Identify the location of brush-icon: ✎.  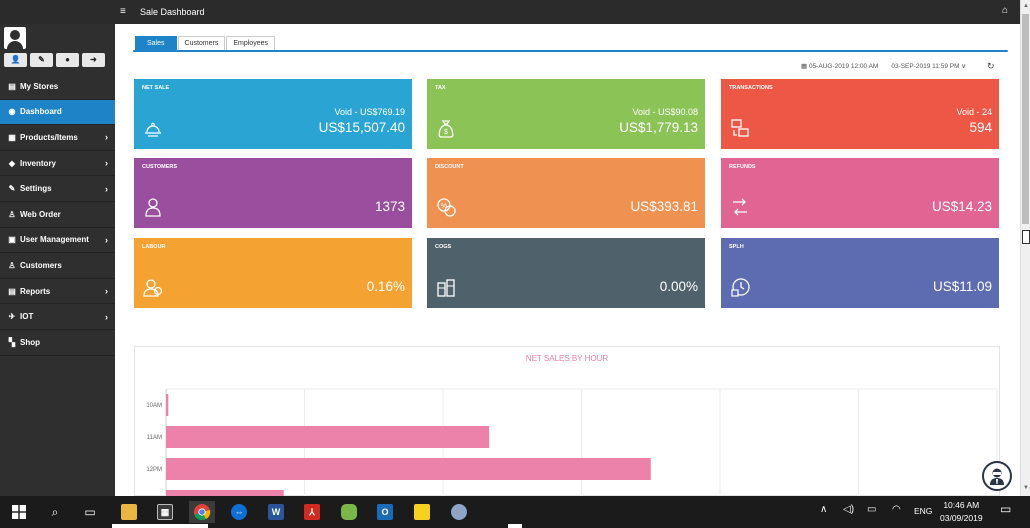
(41, 60).